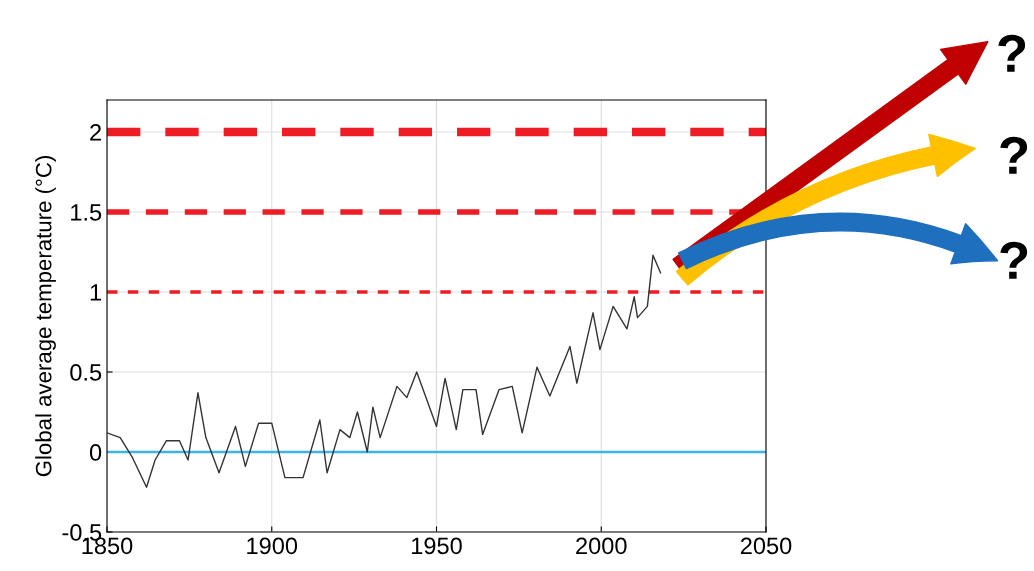  Describe the element at coordinates (766, 546) in the screenshot. I see `x-tick-label: 2050` at that location.